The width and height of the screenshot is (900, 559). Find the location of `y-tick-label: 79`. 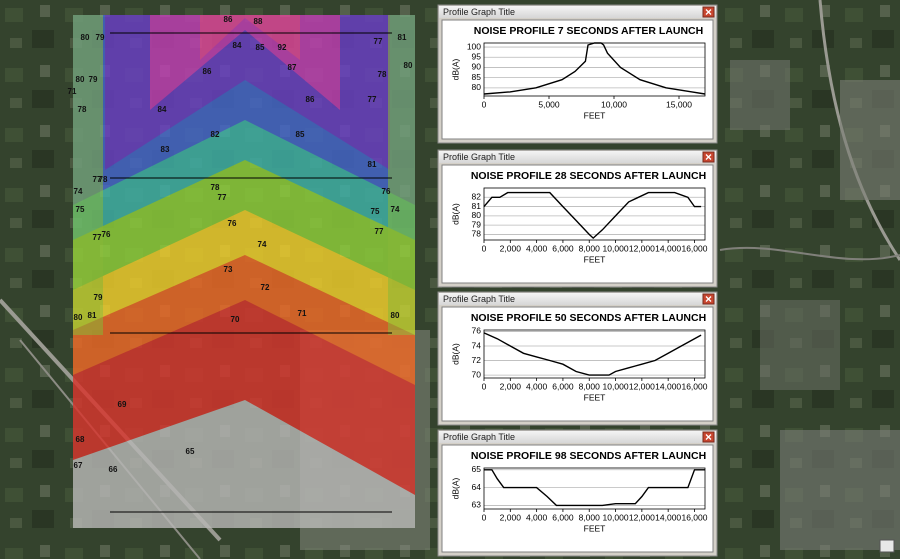

y-tick-label: 79 is located at coordinates (477, 224).